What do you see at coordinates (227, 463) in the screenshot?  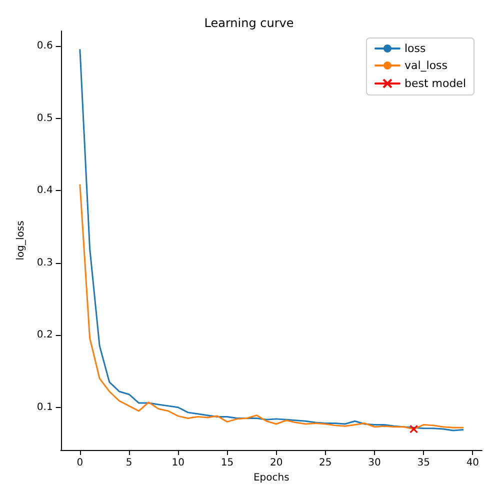 I see `x-tick-label: 15` at bounding box center [227, 463].